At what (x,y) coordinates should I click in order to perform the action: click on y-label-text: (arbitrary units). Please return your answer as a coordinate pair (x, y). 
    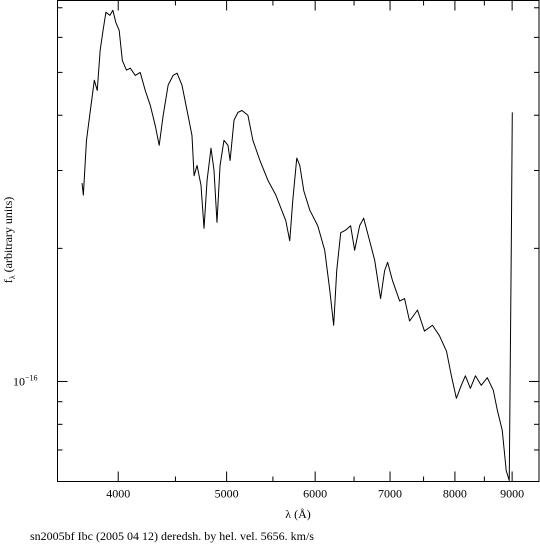
    Looking at the image, I should click on (8, 235).